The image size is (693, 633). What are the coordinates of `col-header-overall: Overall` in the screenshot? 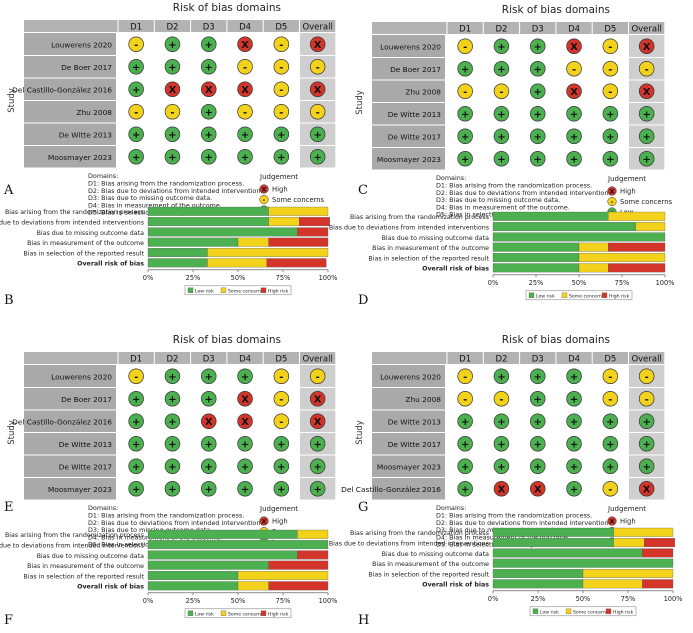 It's located at (646, 30).